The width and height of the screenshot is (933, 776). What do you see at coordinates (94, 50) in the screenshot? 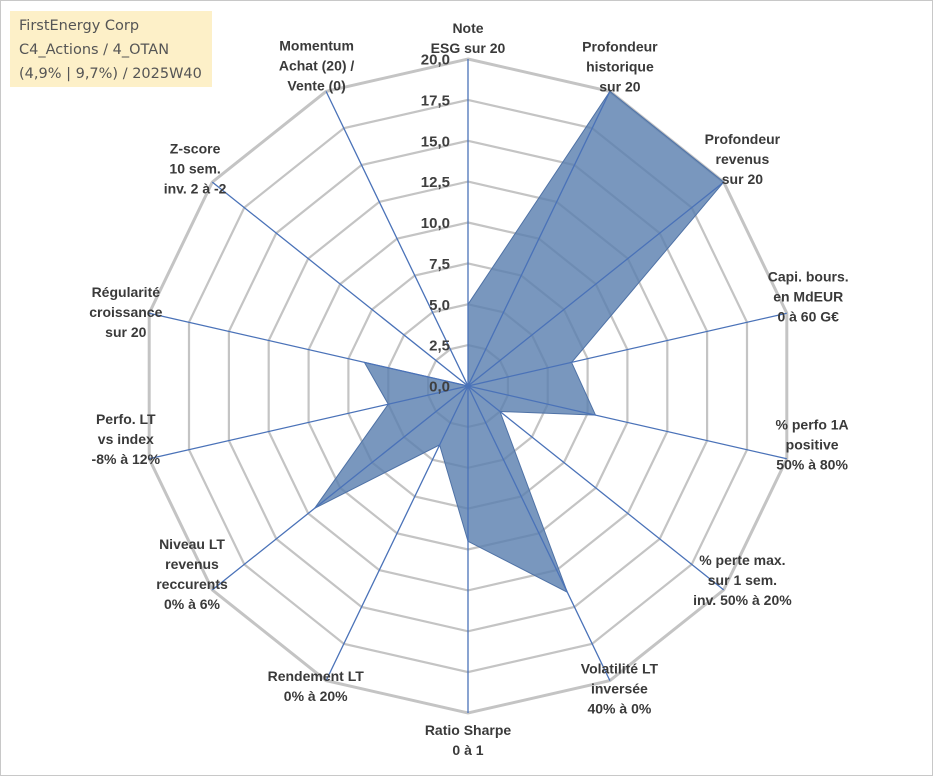
I see `portfolio-path: C4_Actions / 4_OTAN` at bounding box center [94, 50].